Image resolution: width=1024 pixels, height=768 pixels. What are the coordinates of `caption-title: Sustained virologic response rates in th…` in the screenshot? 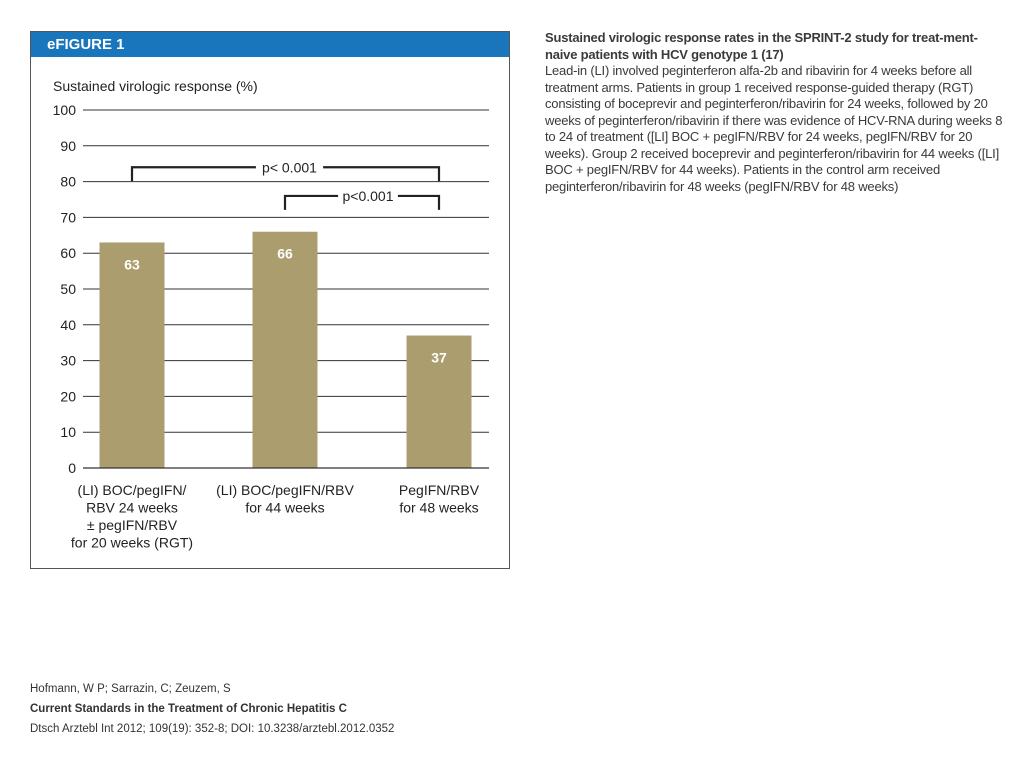 It's located at (761, 46).